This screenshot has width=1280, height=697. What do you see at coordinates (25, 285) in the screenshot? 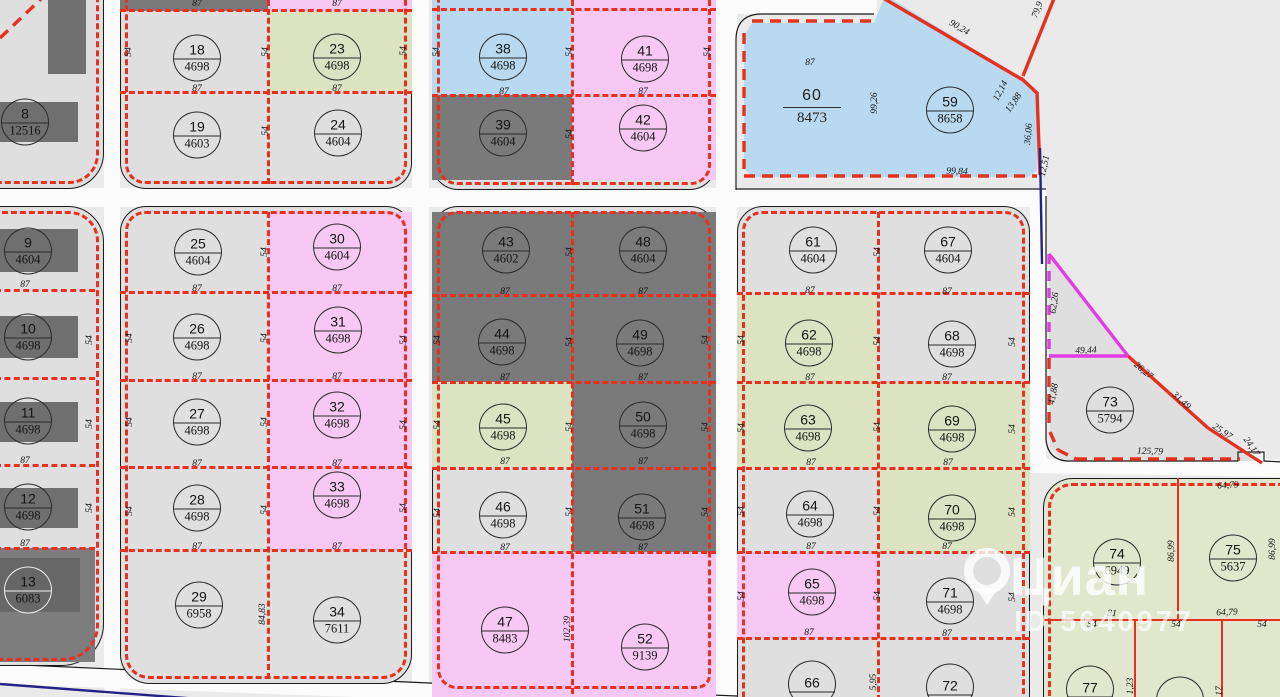
I see `measurement-label-23: 87` at bounding box center [25, 285].